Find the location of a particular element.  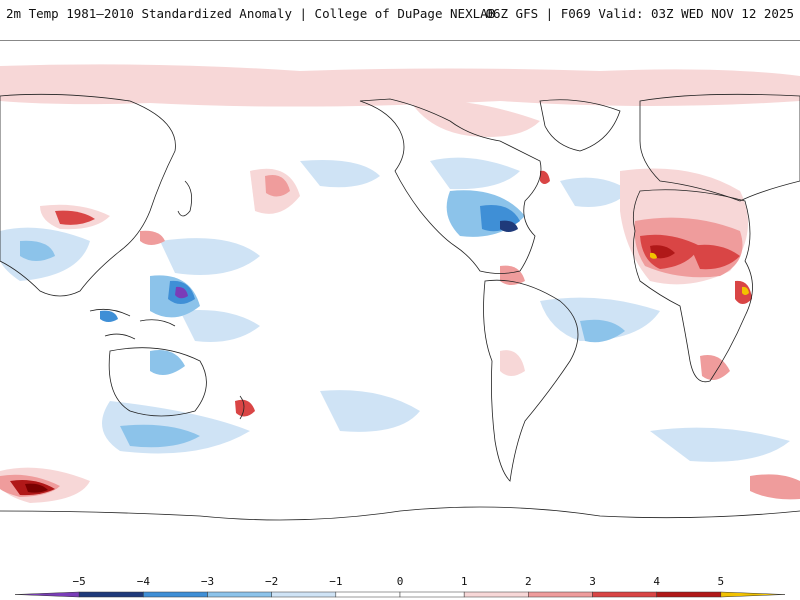

colorbar-svg: −5 −4 −3 −2 −1 0 1 2 3 4 5 is located at coordinates (400, 586).